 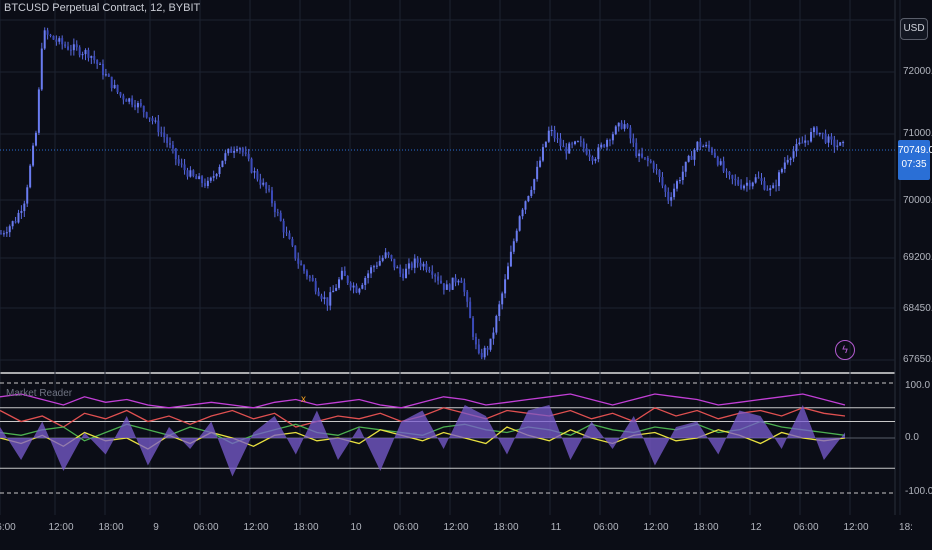 I want to click on currency-button: USD, so click(x=914, y=29).